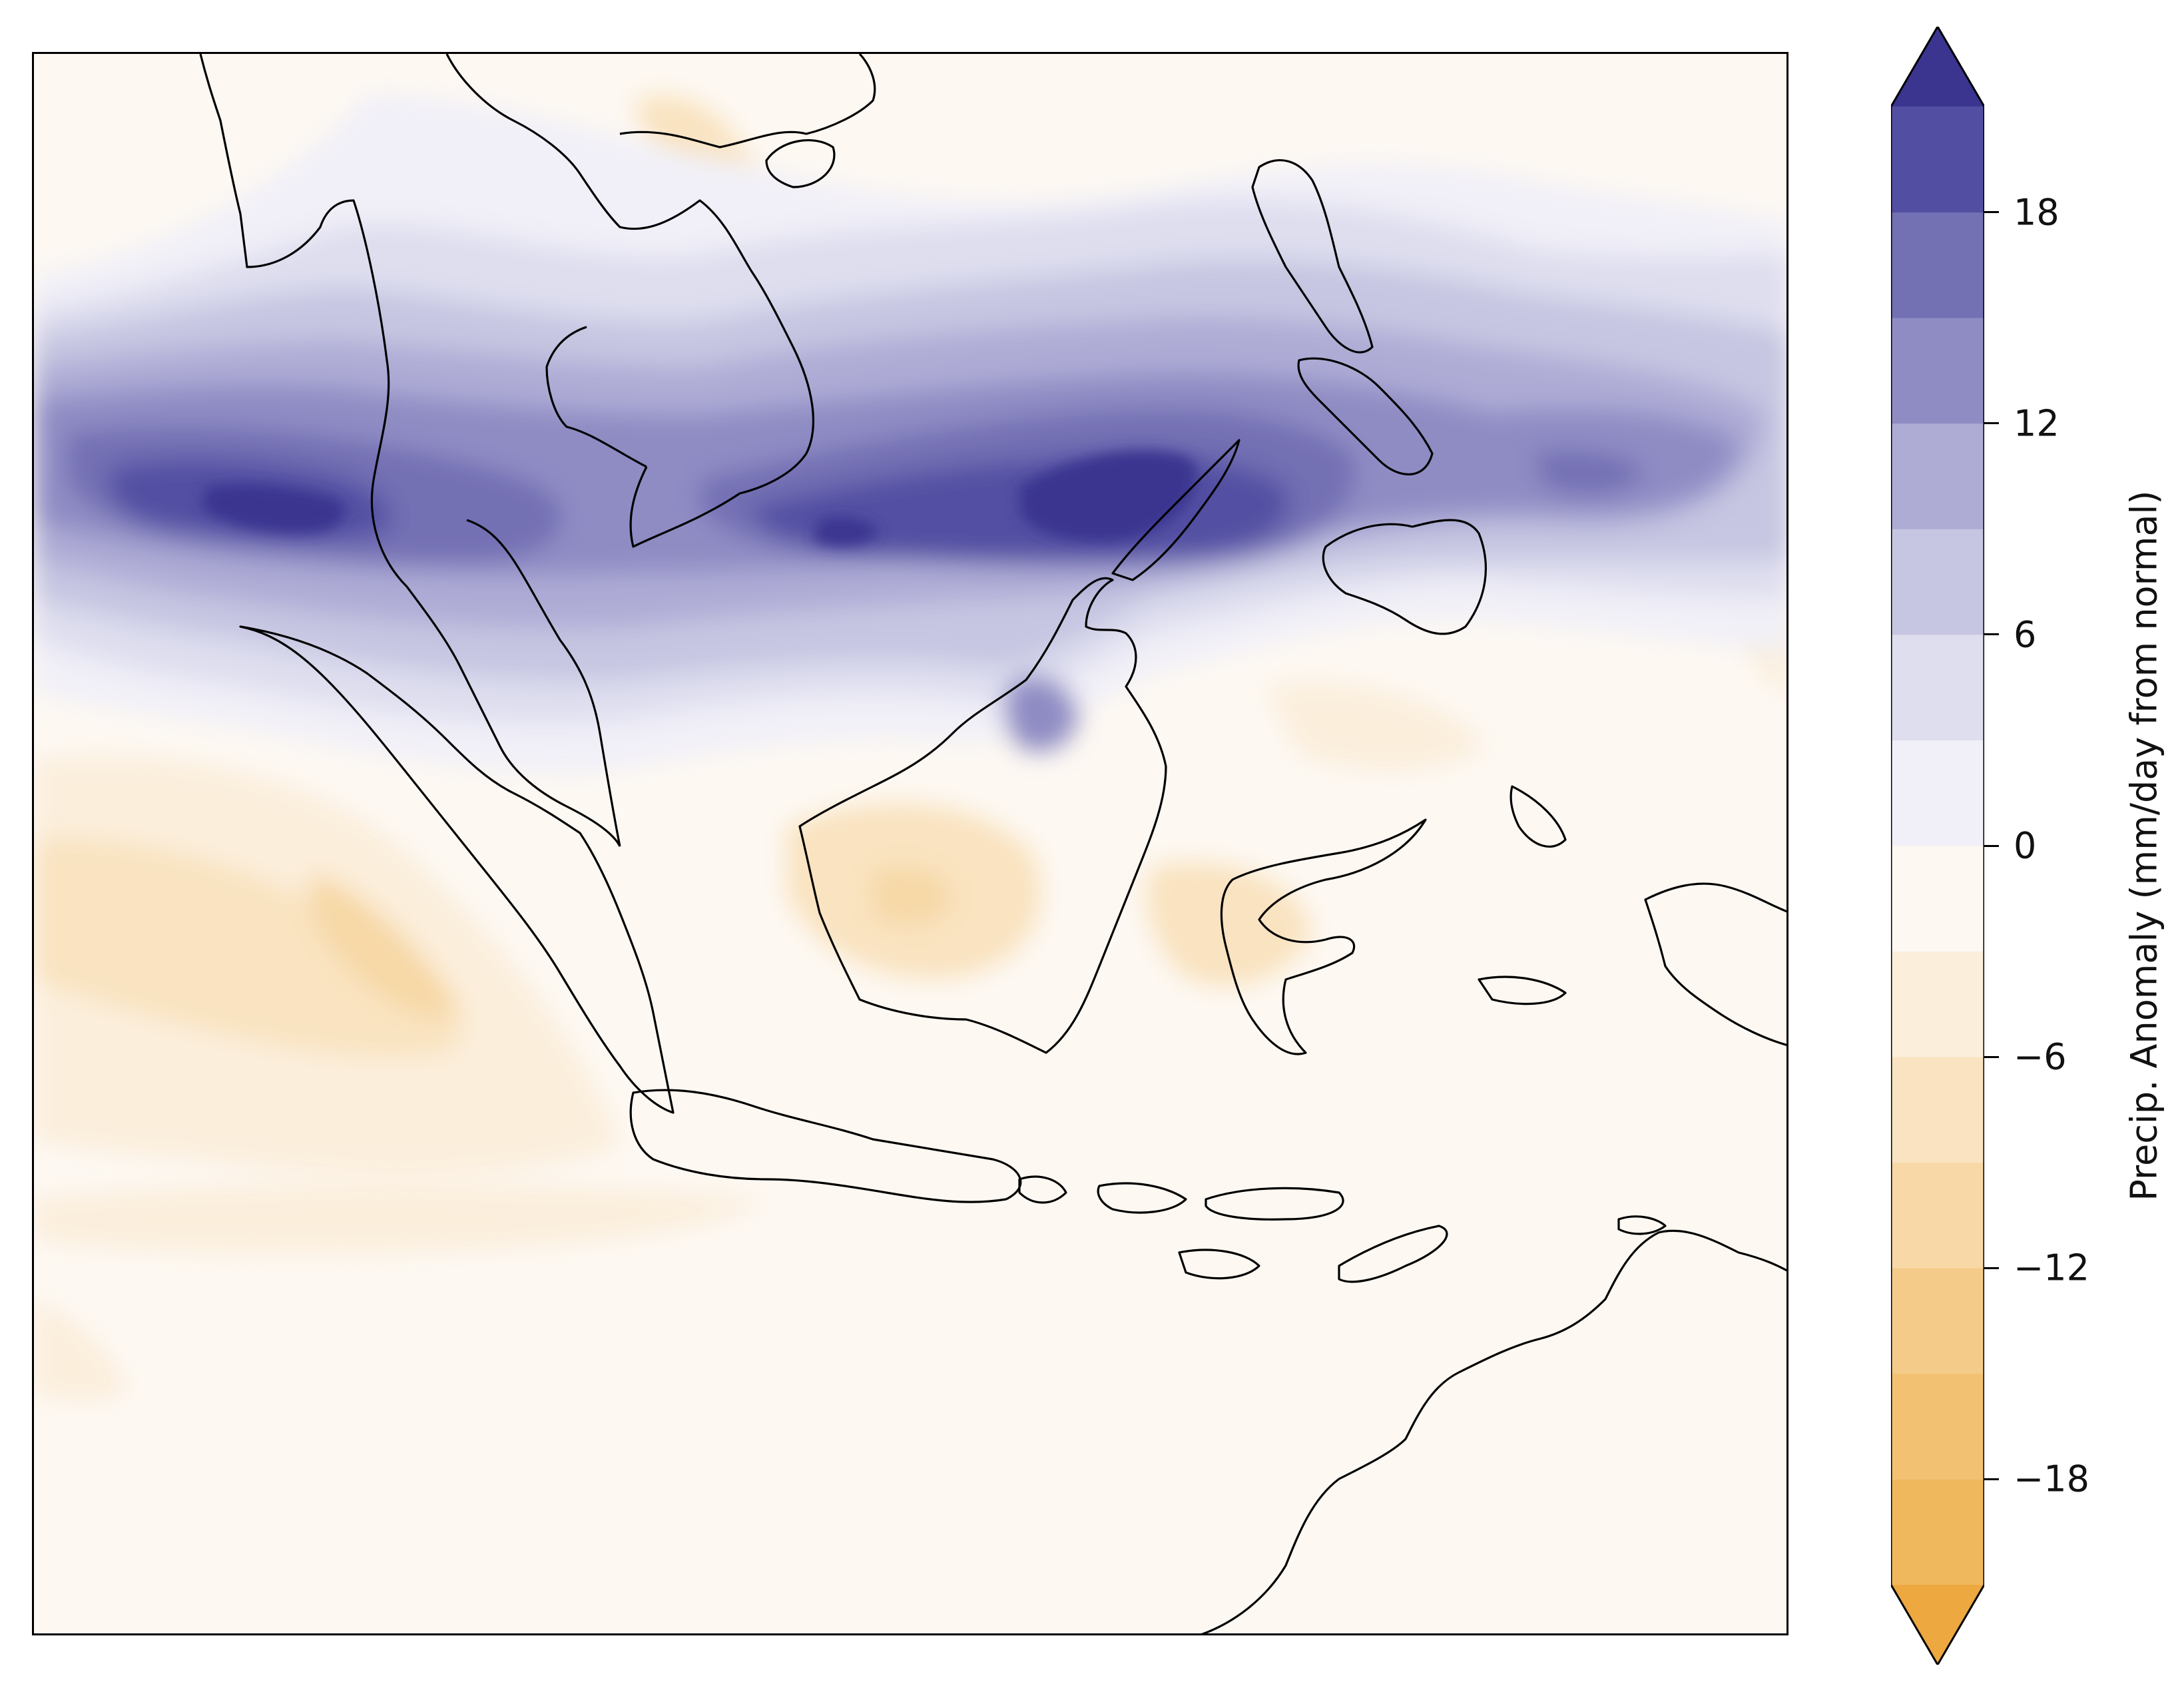  Describe the element at coordinates (1323, 936) in the screenshot. I see `coast-sulawesi` at that location.